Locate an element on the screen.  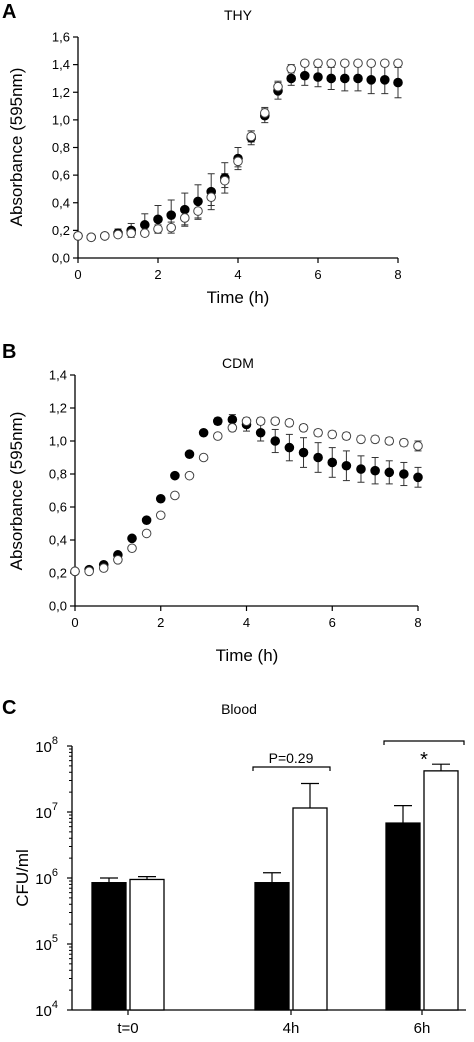
x-tick-label: 2 is located at coordinates (157, 274).